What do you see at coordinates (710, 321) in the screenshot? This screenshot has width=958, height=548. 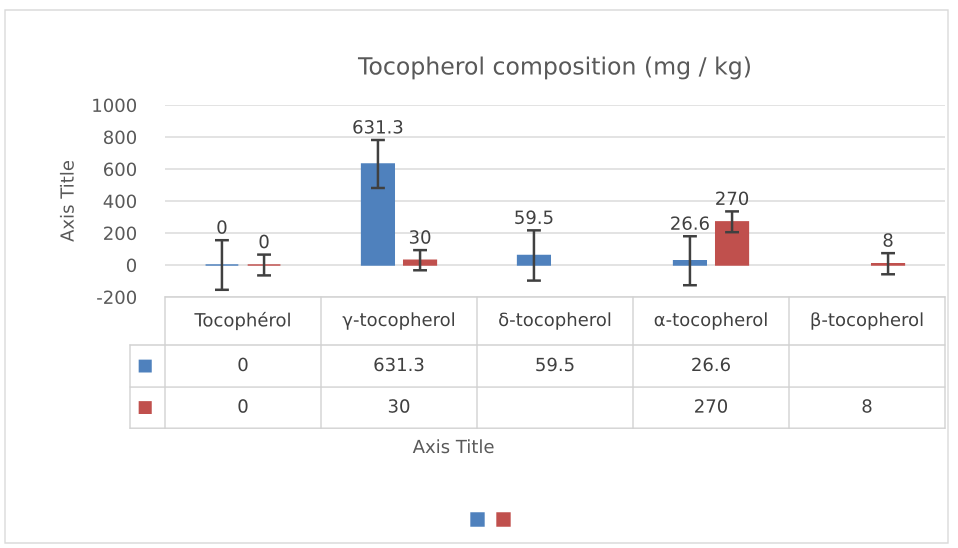 I see `x-tick-label: α-tocopherol` at bounding box center [710, 321].